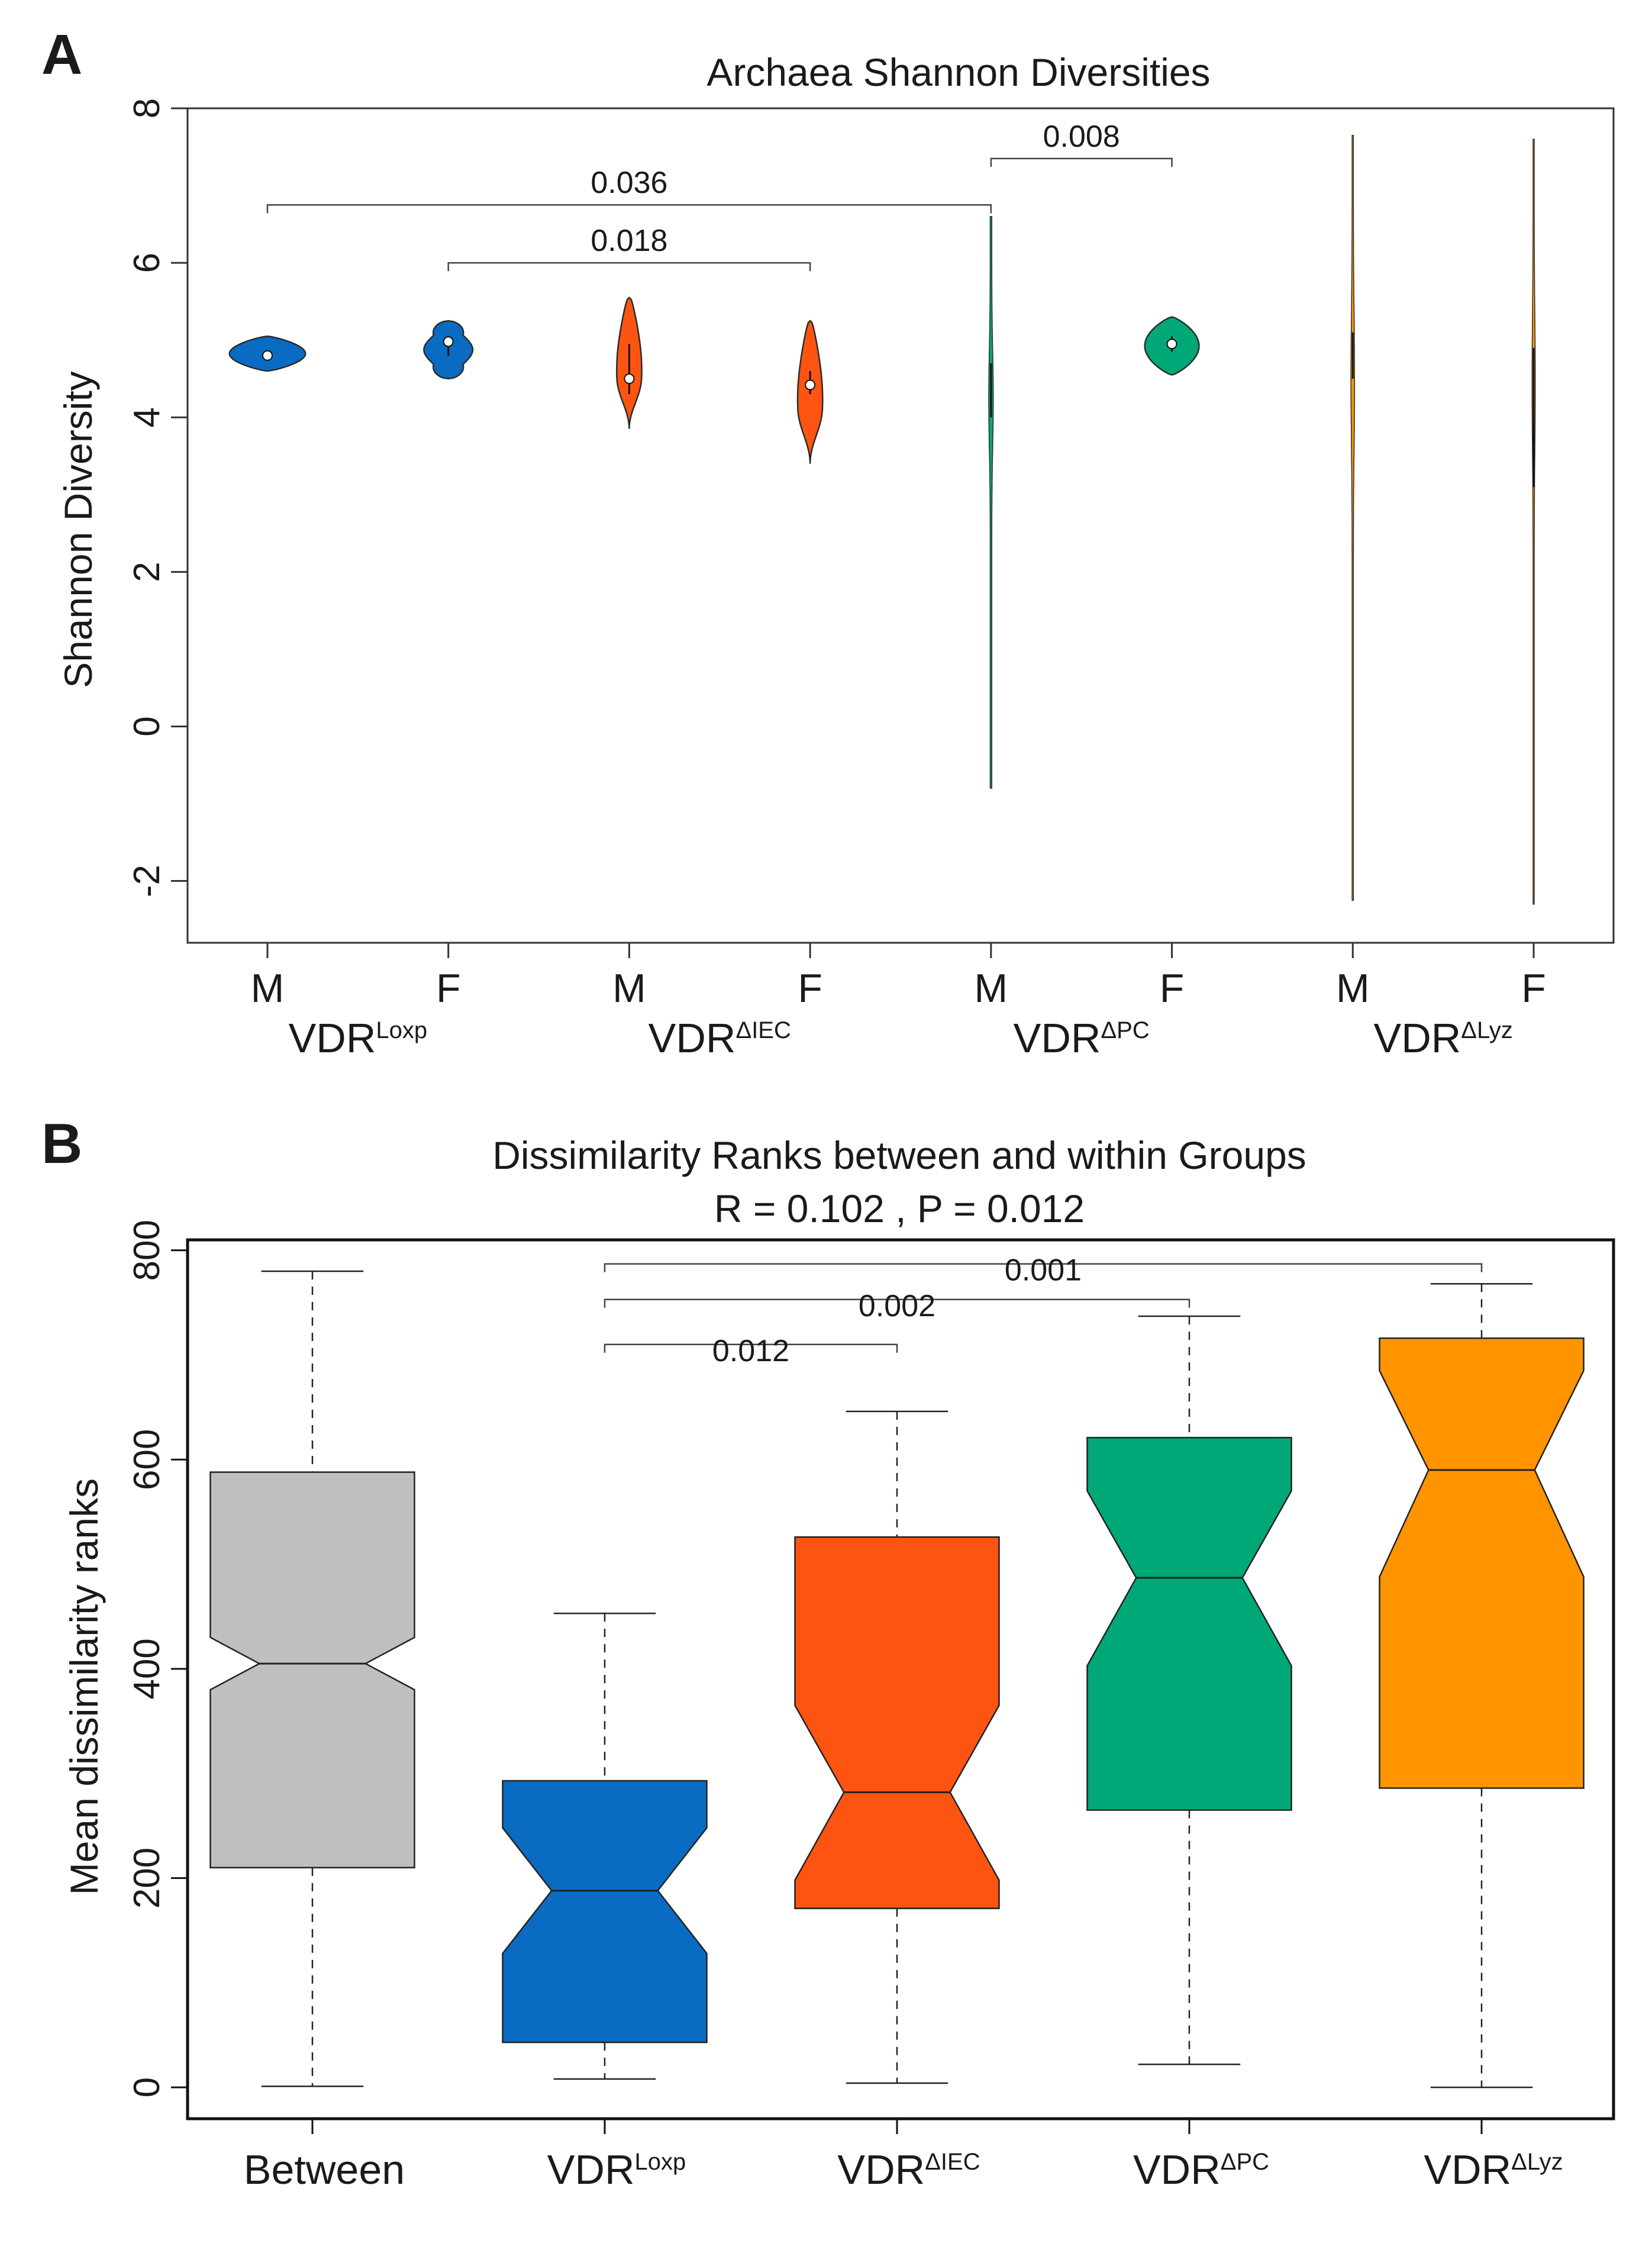  Describe the element at coordinates (881, 2170) in the screenshot. I see `b-x-tick-label-2-main: VDR` at that location.